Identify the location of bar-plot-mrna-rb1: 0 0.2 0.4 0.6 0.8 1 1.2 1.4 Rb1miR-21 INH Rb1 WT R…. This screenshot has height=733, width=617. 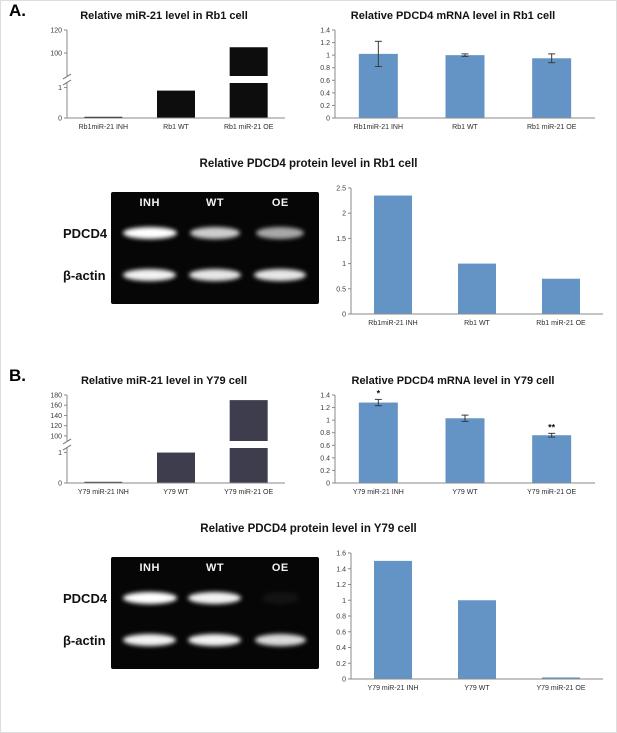
(453, 80).